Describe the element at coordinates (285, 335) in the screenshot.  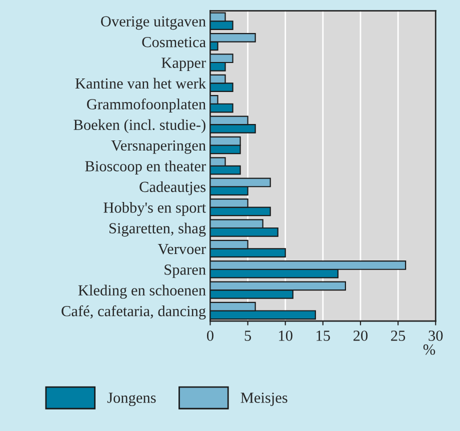
I see `x-tick-label: 10` at that location.